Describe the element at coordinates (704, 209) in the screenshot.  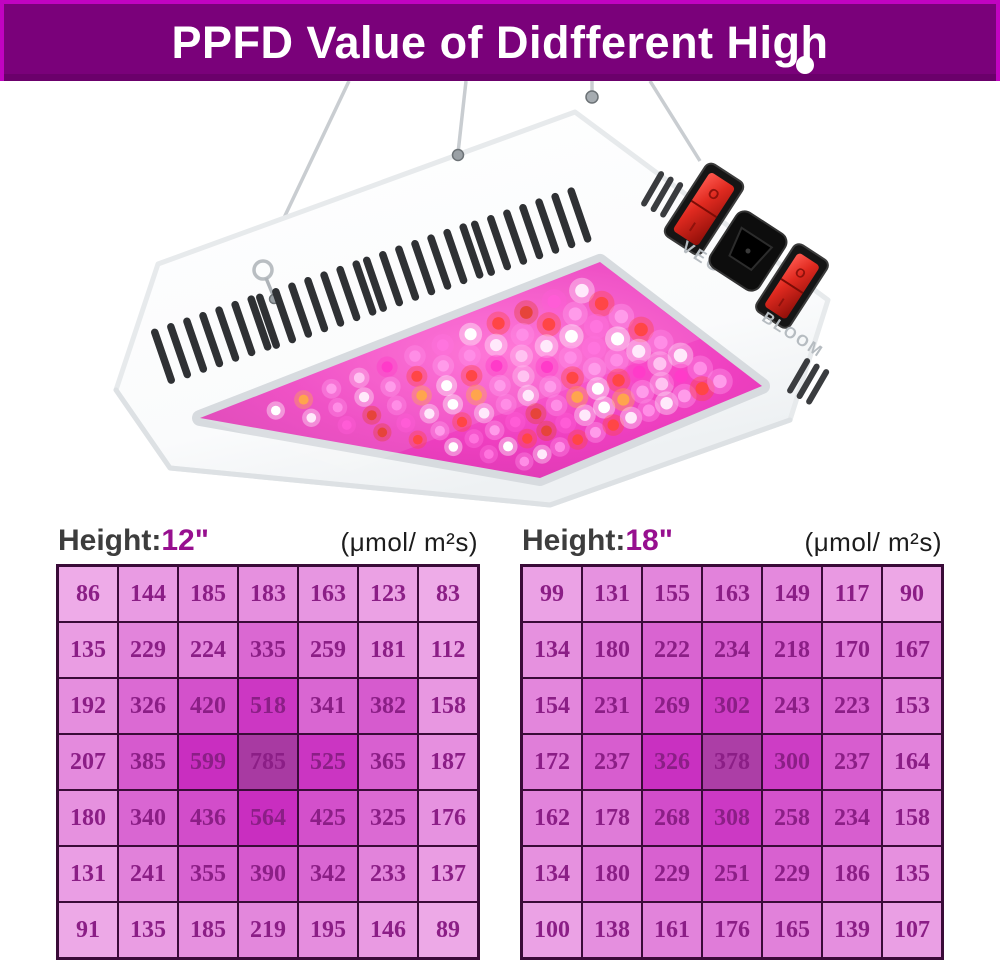
I see `veg-switch: O I` at that location.